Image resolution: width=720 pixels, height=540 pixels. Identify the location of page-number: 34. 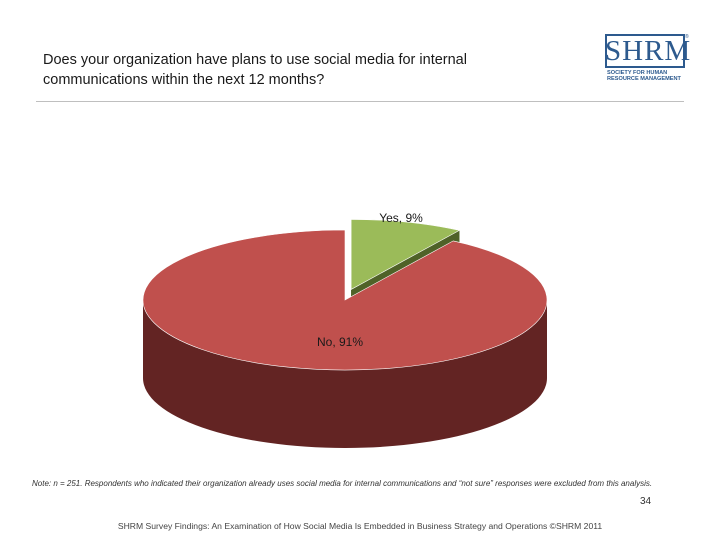
(646, 501).